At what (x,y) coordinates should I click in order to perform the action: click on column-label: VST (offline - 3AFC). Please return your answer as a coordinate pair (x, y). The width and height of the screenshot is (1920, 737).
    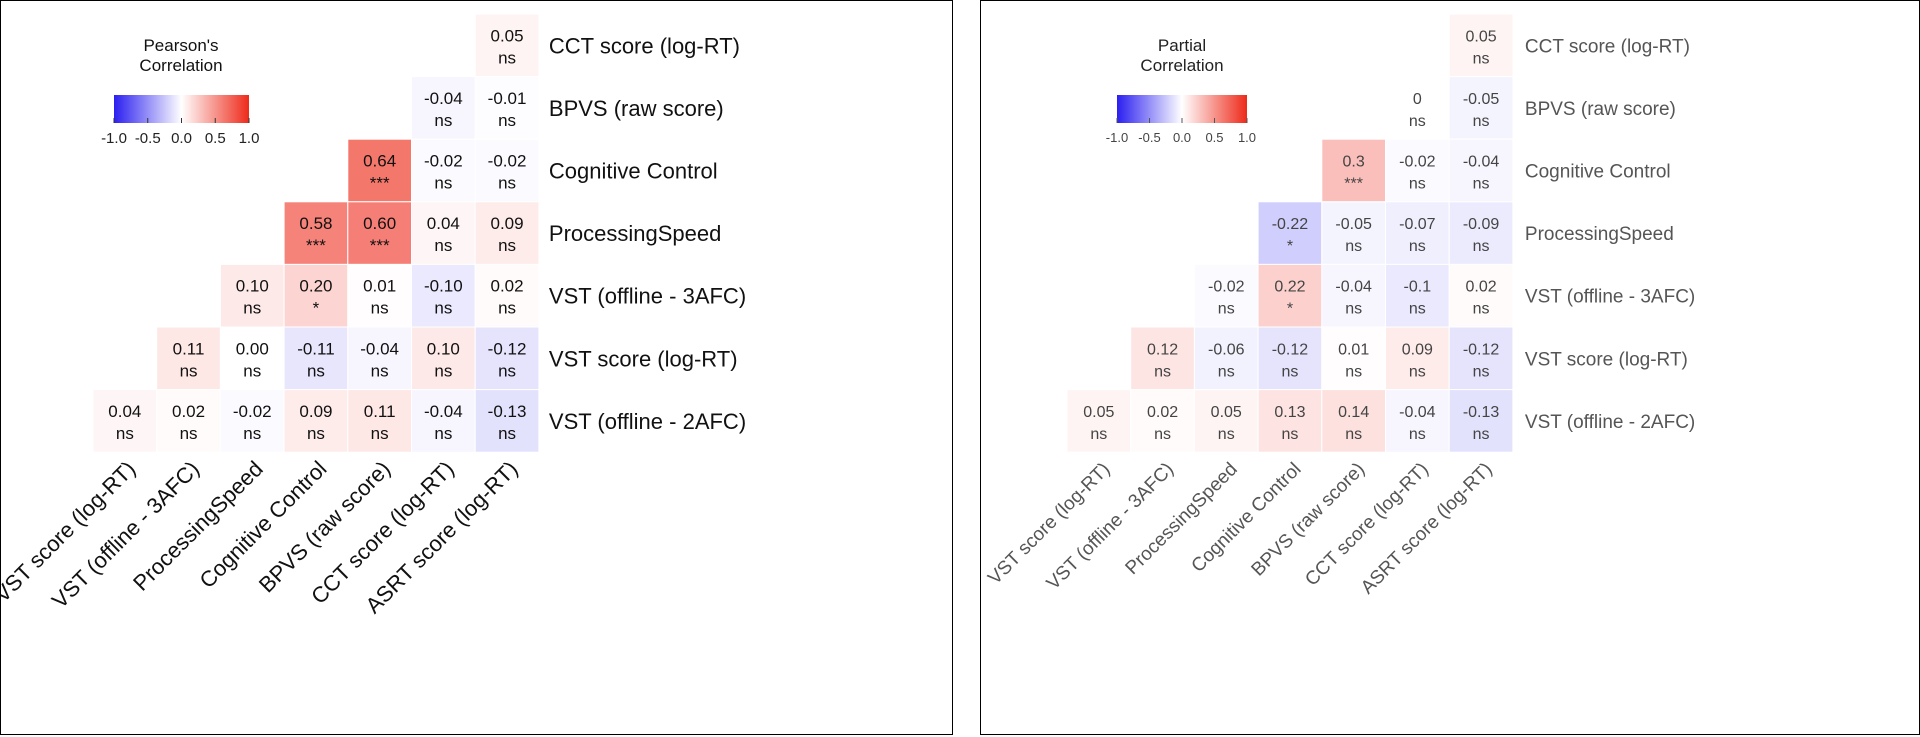
    Looking at the image, I should click on (1110, 526).